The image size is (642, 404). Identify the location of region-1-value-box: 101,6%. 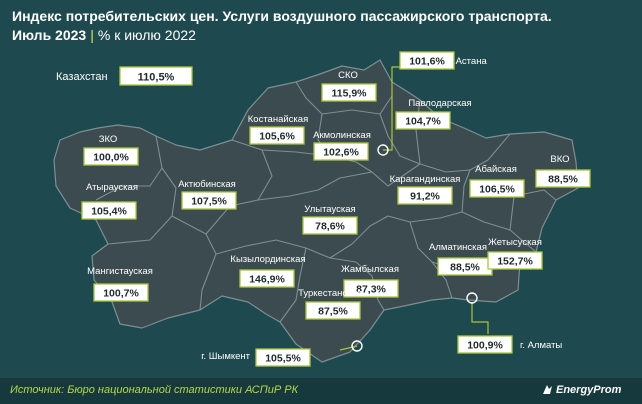
(427, 60).